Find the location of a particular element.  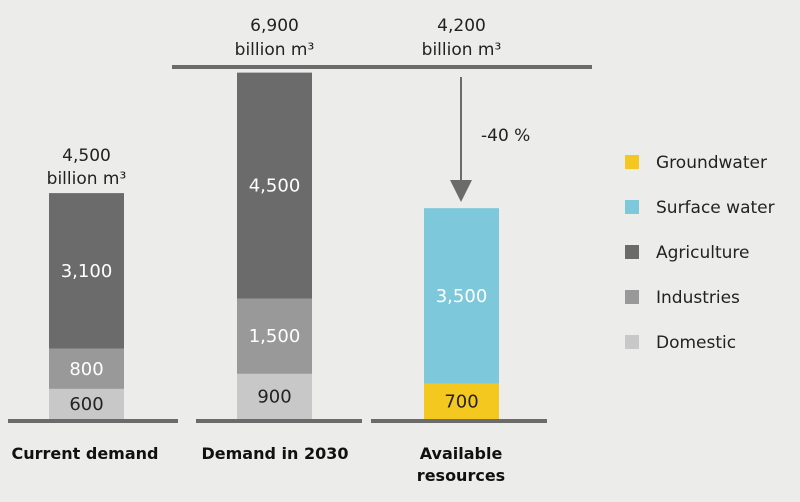

data-label-0-industries: 800 is located at coordinates (86, 369).